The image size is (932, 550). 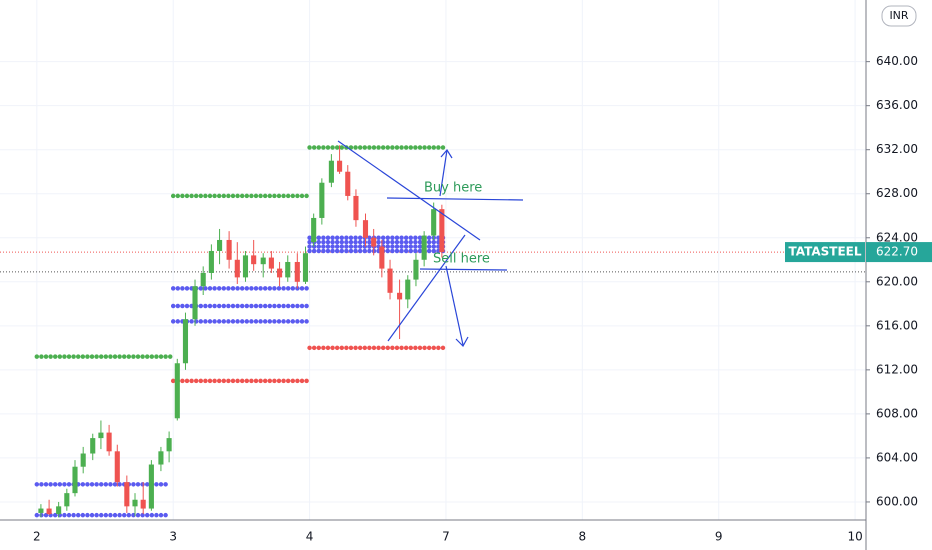 I want to click on symbol-badge, so click(x=825, y=252).